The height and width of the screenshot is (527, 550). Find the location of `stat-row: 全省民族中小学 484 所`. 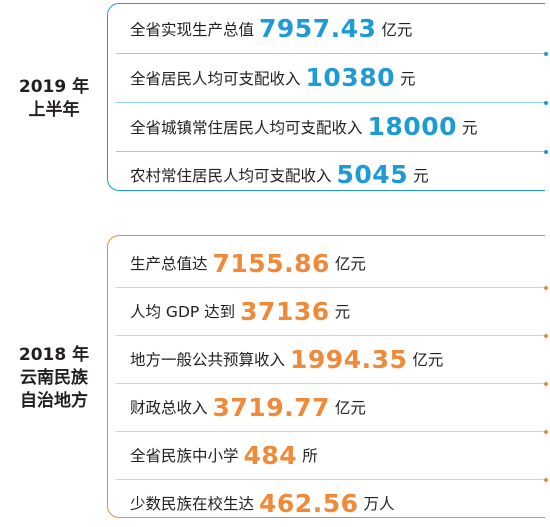

stat-row: 全省民族中小学 484 所 is located at coordinates (332, 456).